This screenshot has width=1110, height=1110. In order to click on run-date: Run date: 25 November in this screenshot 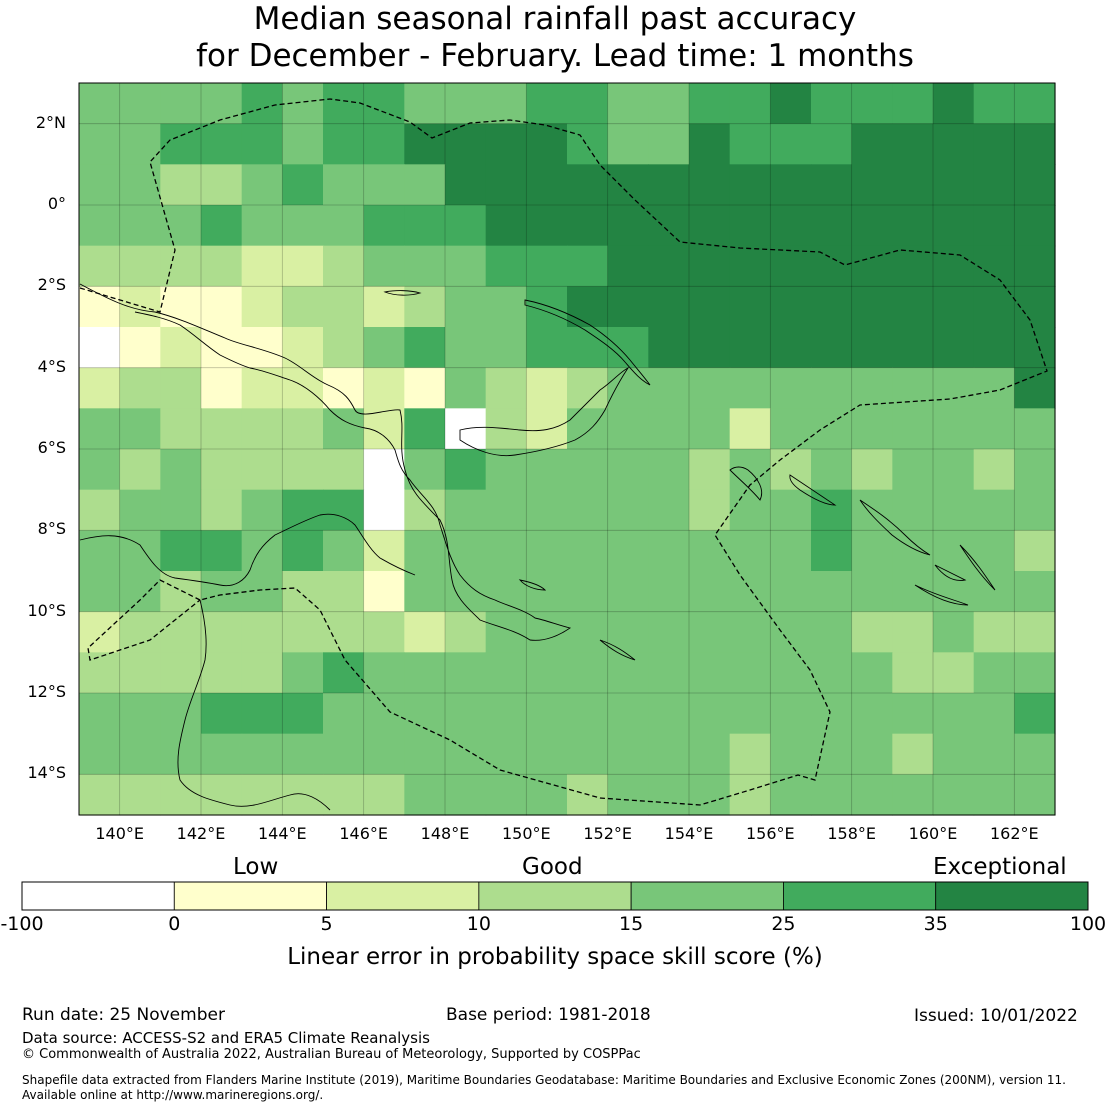, I will do `click(123, 1015)`.